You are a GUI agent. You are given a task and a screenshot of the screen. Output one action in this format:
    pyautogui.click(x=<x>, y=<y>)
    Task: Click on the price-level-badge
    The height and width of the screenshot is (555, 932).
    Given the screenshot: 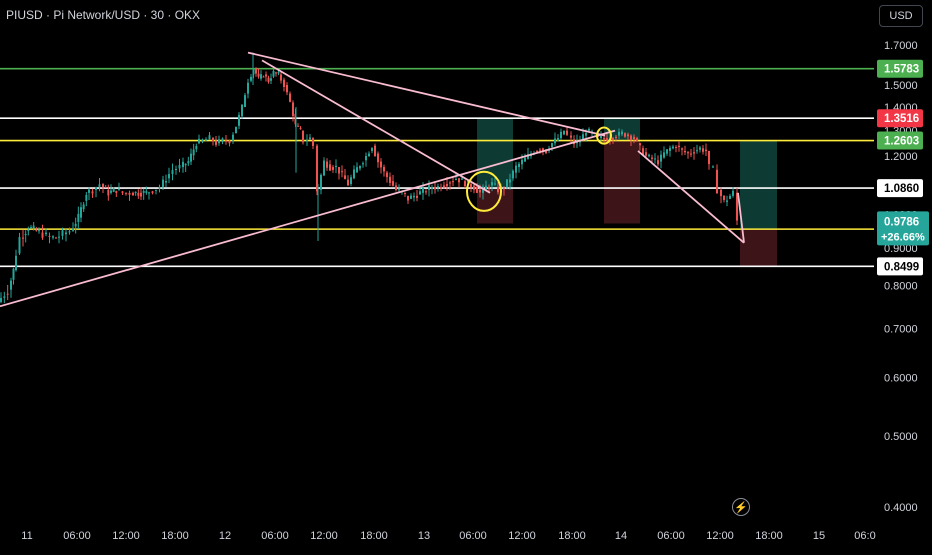 What is the action you would take?
    pyautogui.click(x=900, y=266)
    